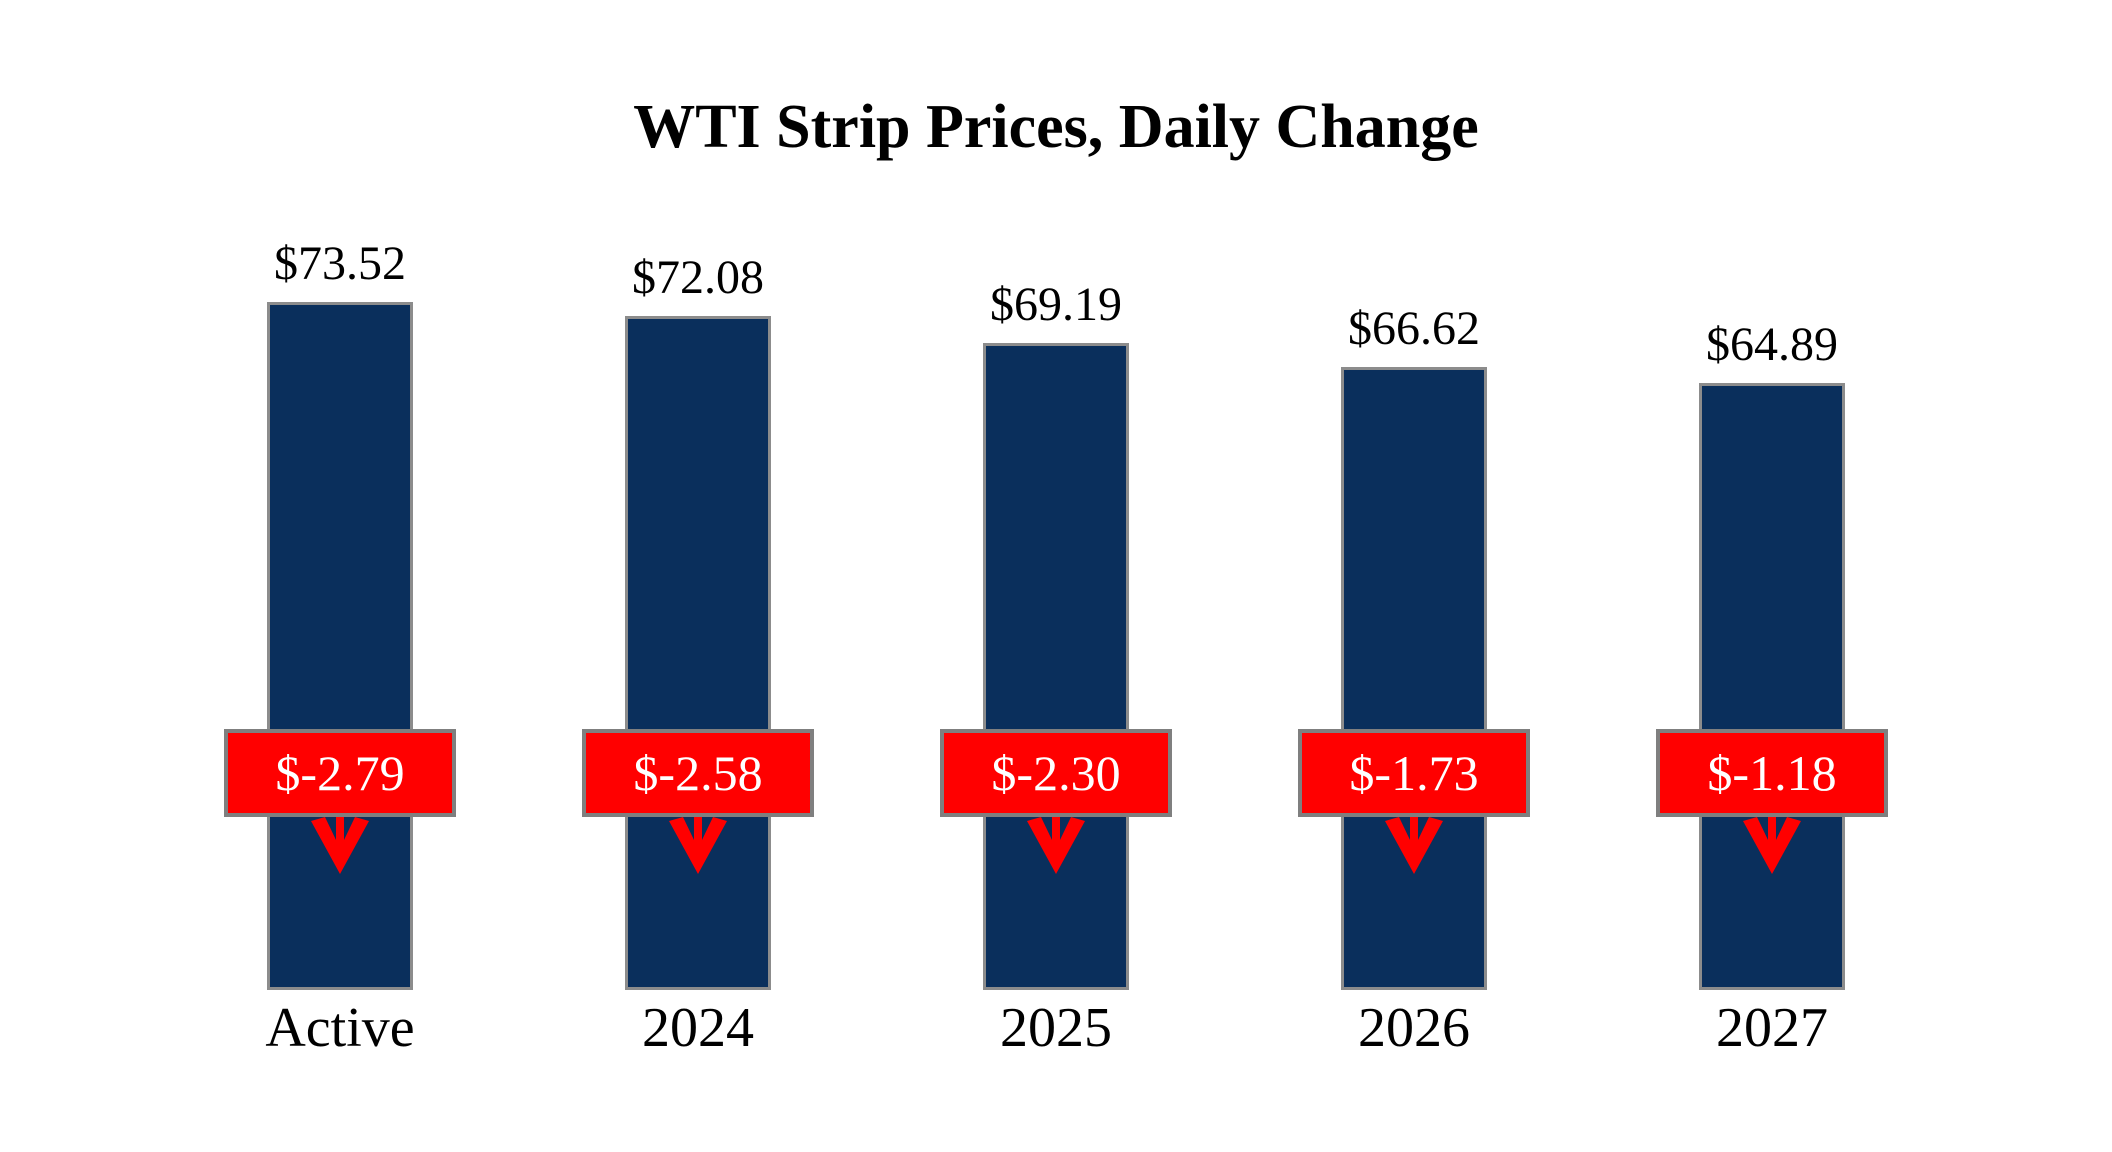 The height and width of the screenshot is (1152, 2112). I want to click on daily-change-value: $-1.18, so click(1772, 773).